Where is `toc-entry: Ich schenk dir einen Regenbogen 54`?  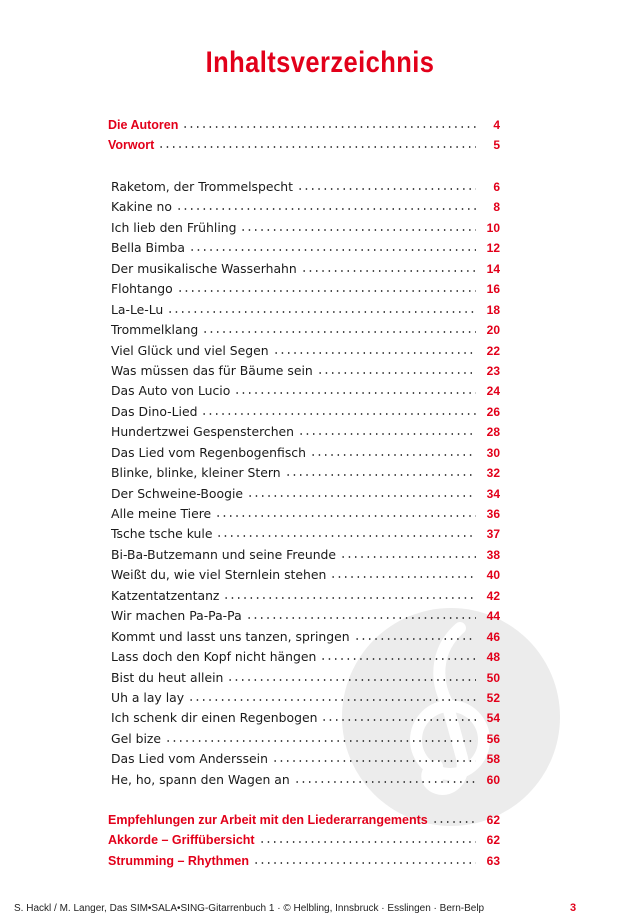
toc-entry: Ich schenk dir einen Regenbogen 54 is located at coordinates (304, 720).